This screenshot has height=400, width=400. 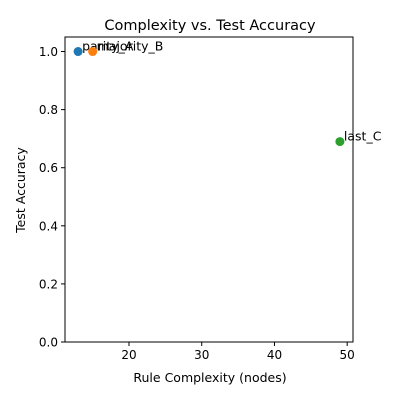 I want to click on chart-title: Complexity vs. Test Accuracy, so click(x=210, y=26).